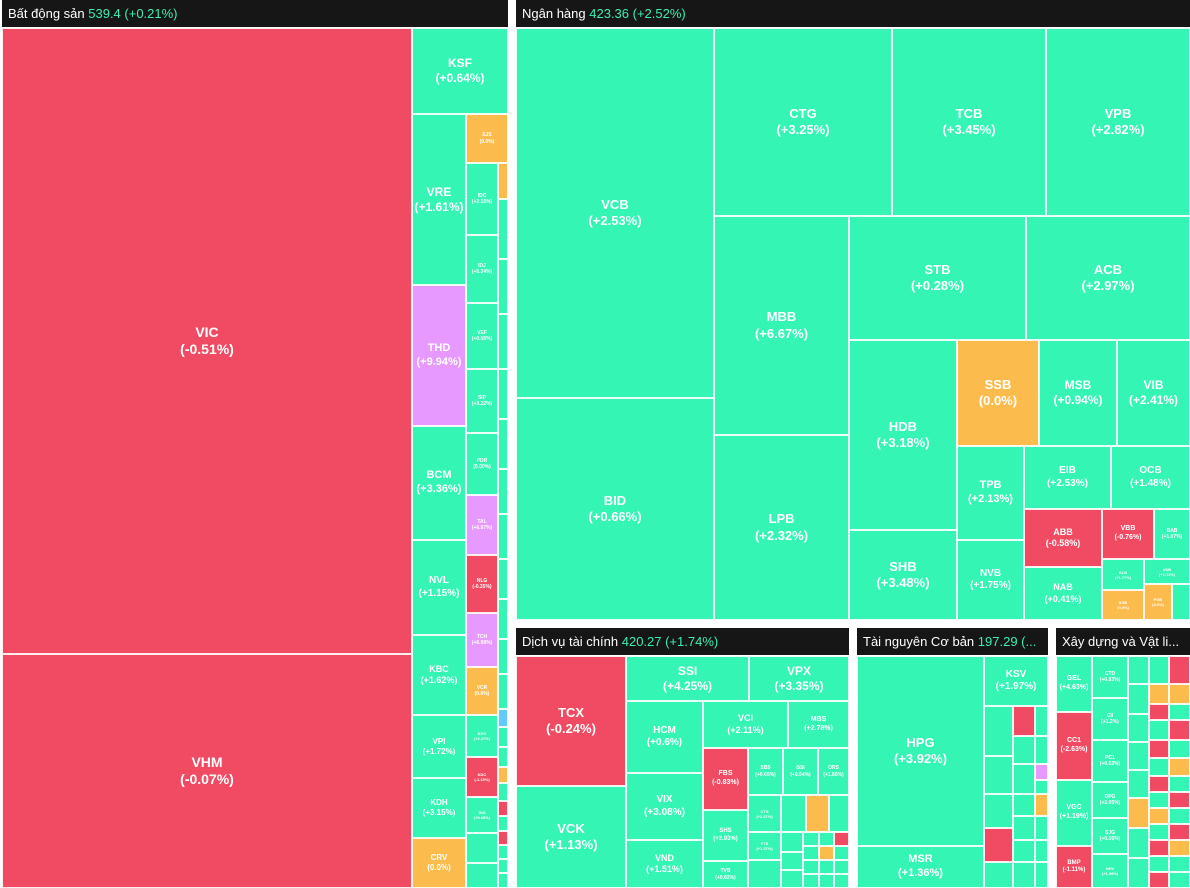  I want to click on stock-tile-nvl: NVL (+1.15%), so click(439, 587).